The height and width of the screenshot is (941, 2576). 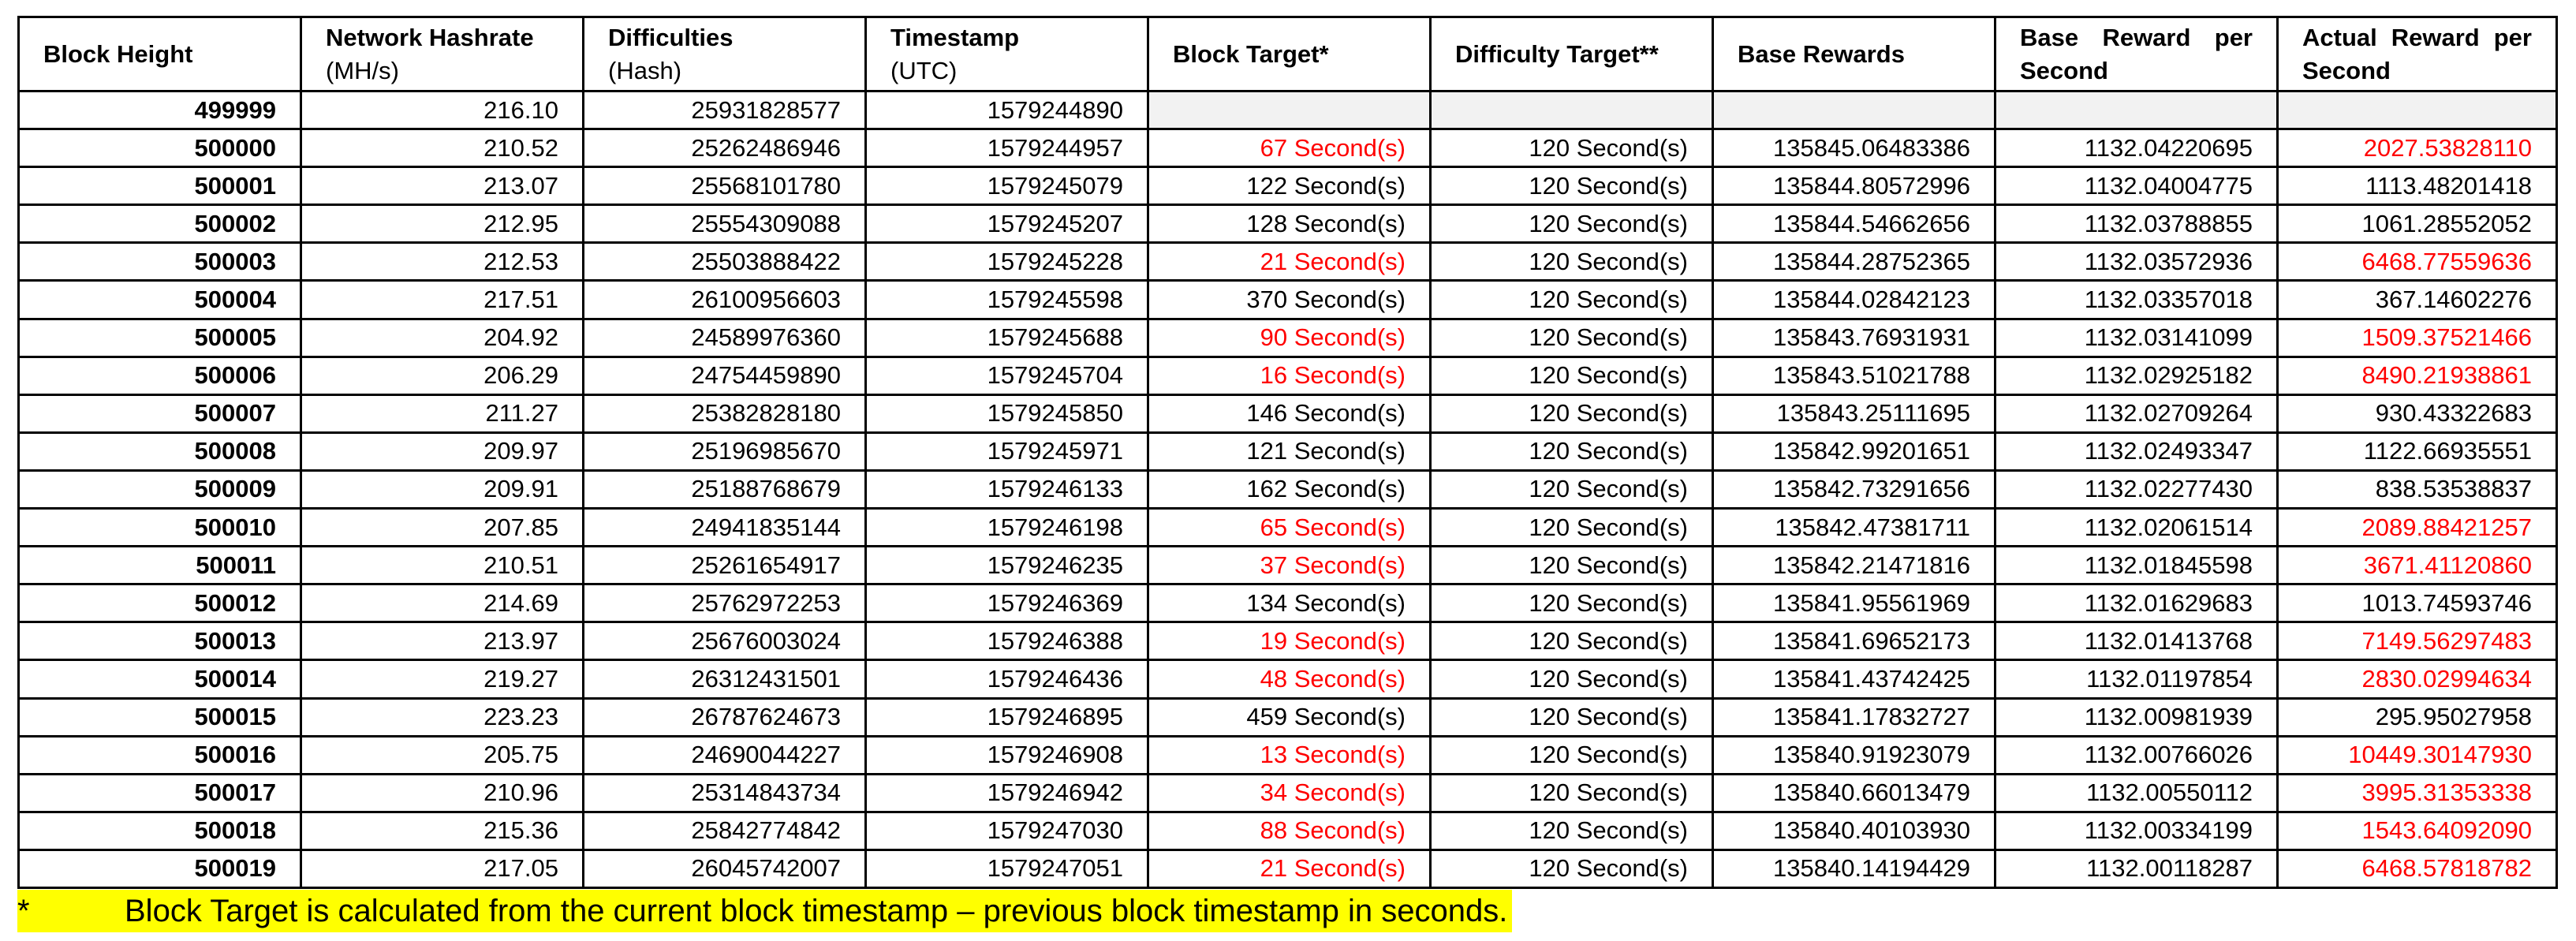 I want to click on cell-network-hashrate: 212.95, so click(x=442, y=225).